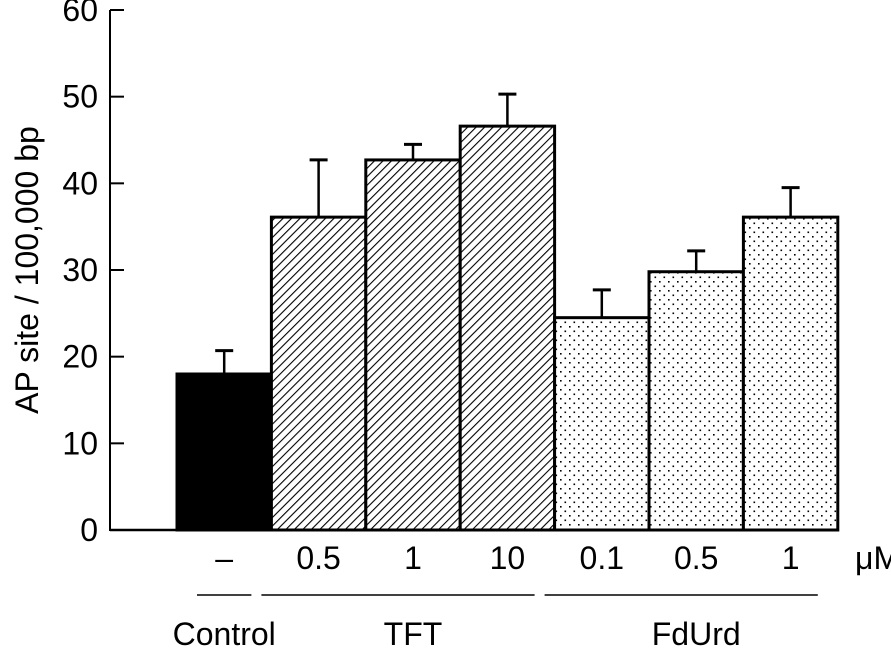  What do you see at coordinates (80, 97) in the screenshot?
I see `y-tick-label: 50` at bounding box center [80, 97].